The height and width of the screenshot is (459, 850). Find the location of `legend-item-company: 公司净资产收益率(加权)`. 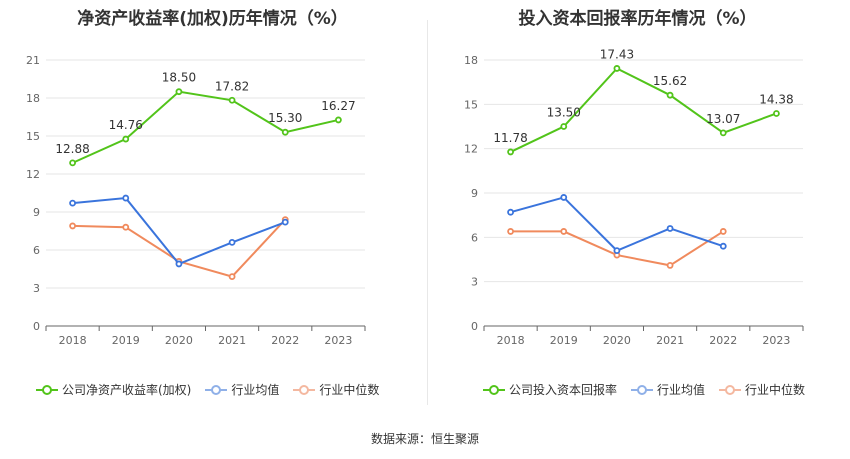

legend-item-company: 公司净资产收益率(加权) is located at coordinates (113, 389).